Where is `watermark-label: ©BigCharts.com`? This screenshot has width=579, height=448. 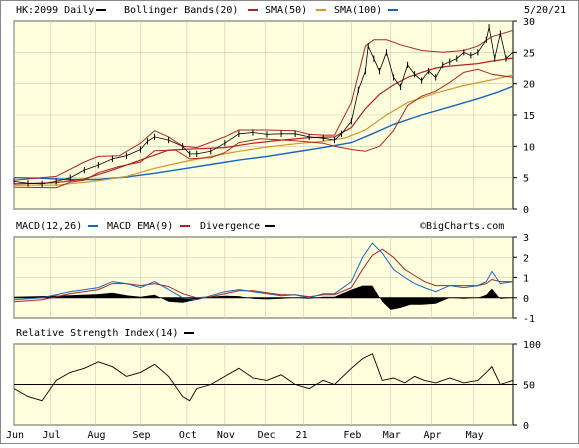 watermark-label: ©BigCharts.com is located at coordinates (462, 226).